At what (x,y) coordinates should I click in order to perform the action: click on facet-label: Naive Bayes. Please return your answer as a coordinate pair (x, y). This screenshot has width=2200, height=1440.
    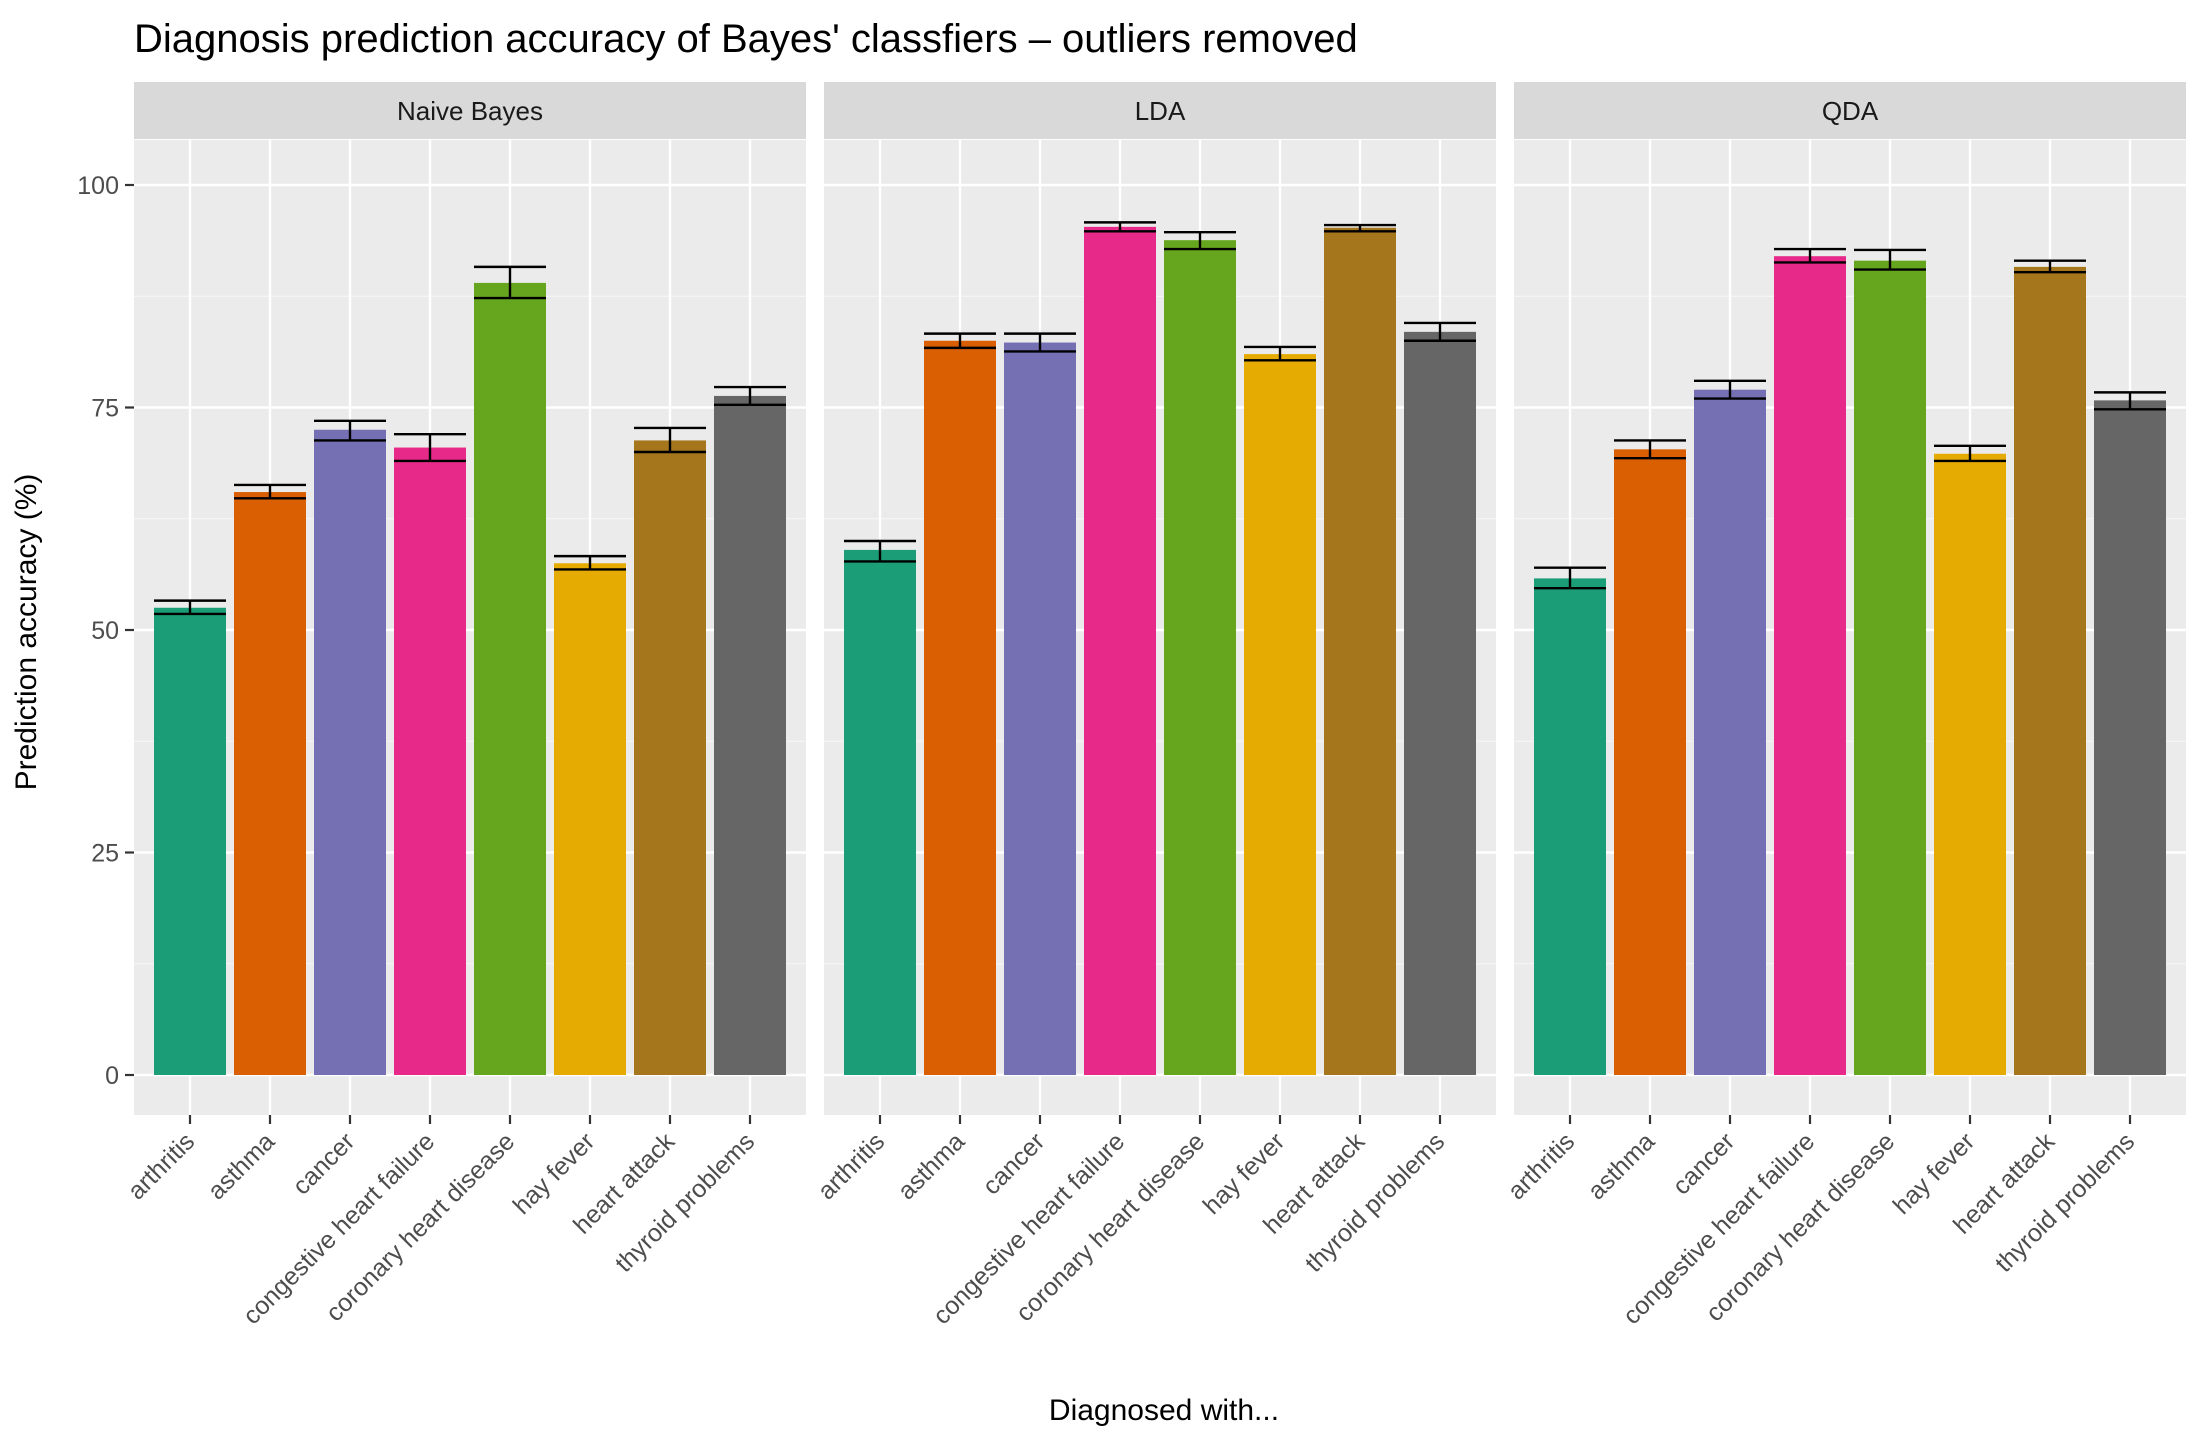
    Looking at the image, I should click on (470, 111).